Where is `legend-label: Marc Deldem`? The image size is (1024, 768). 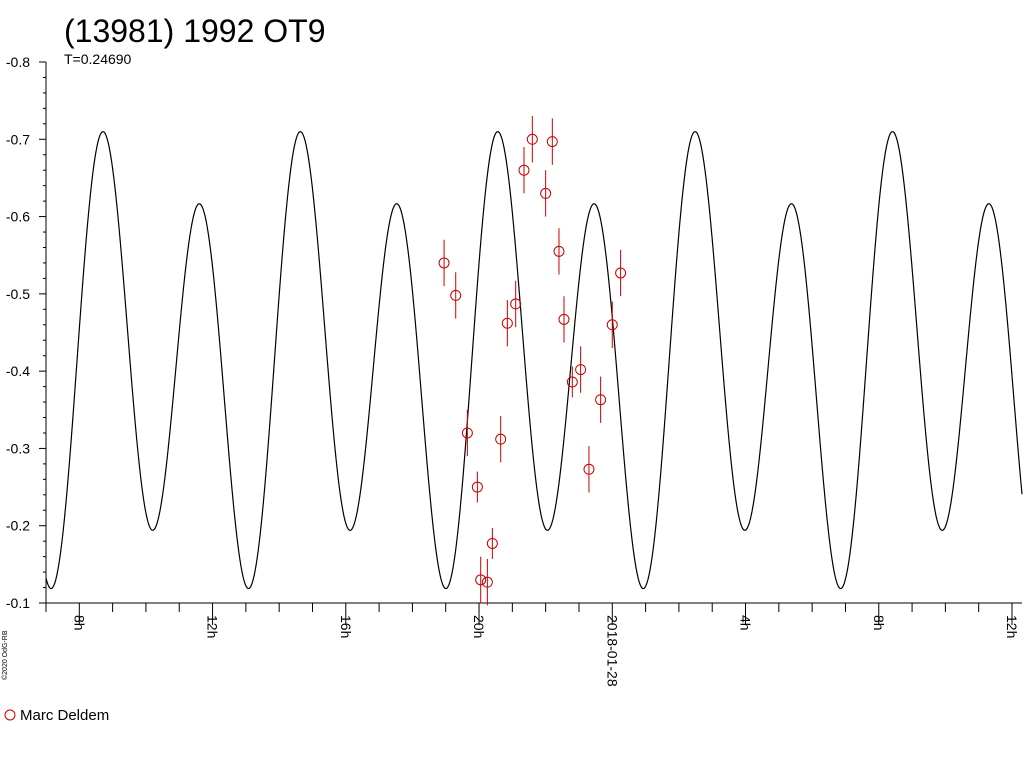 legend-label: Marc Deldem is located at coordinates (64, 715).